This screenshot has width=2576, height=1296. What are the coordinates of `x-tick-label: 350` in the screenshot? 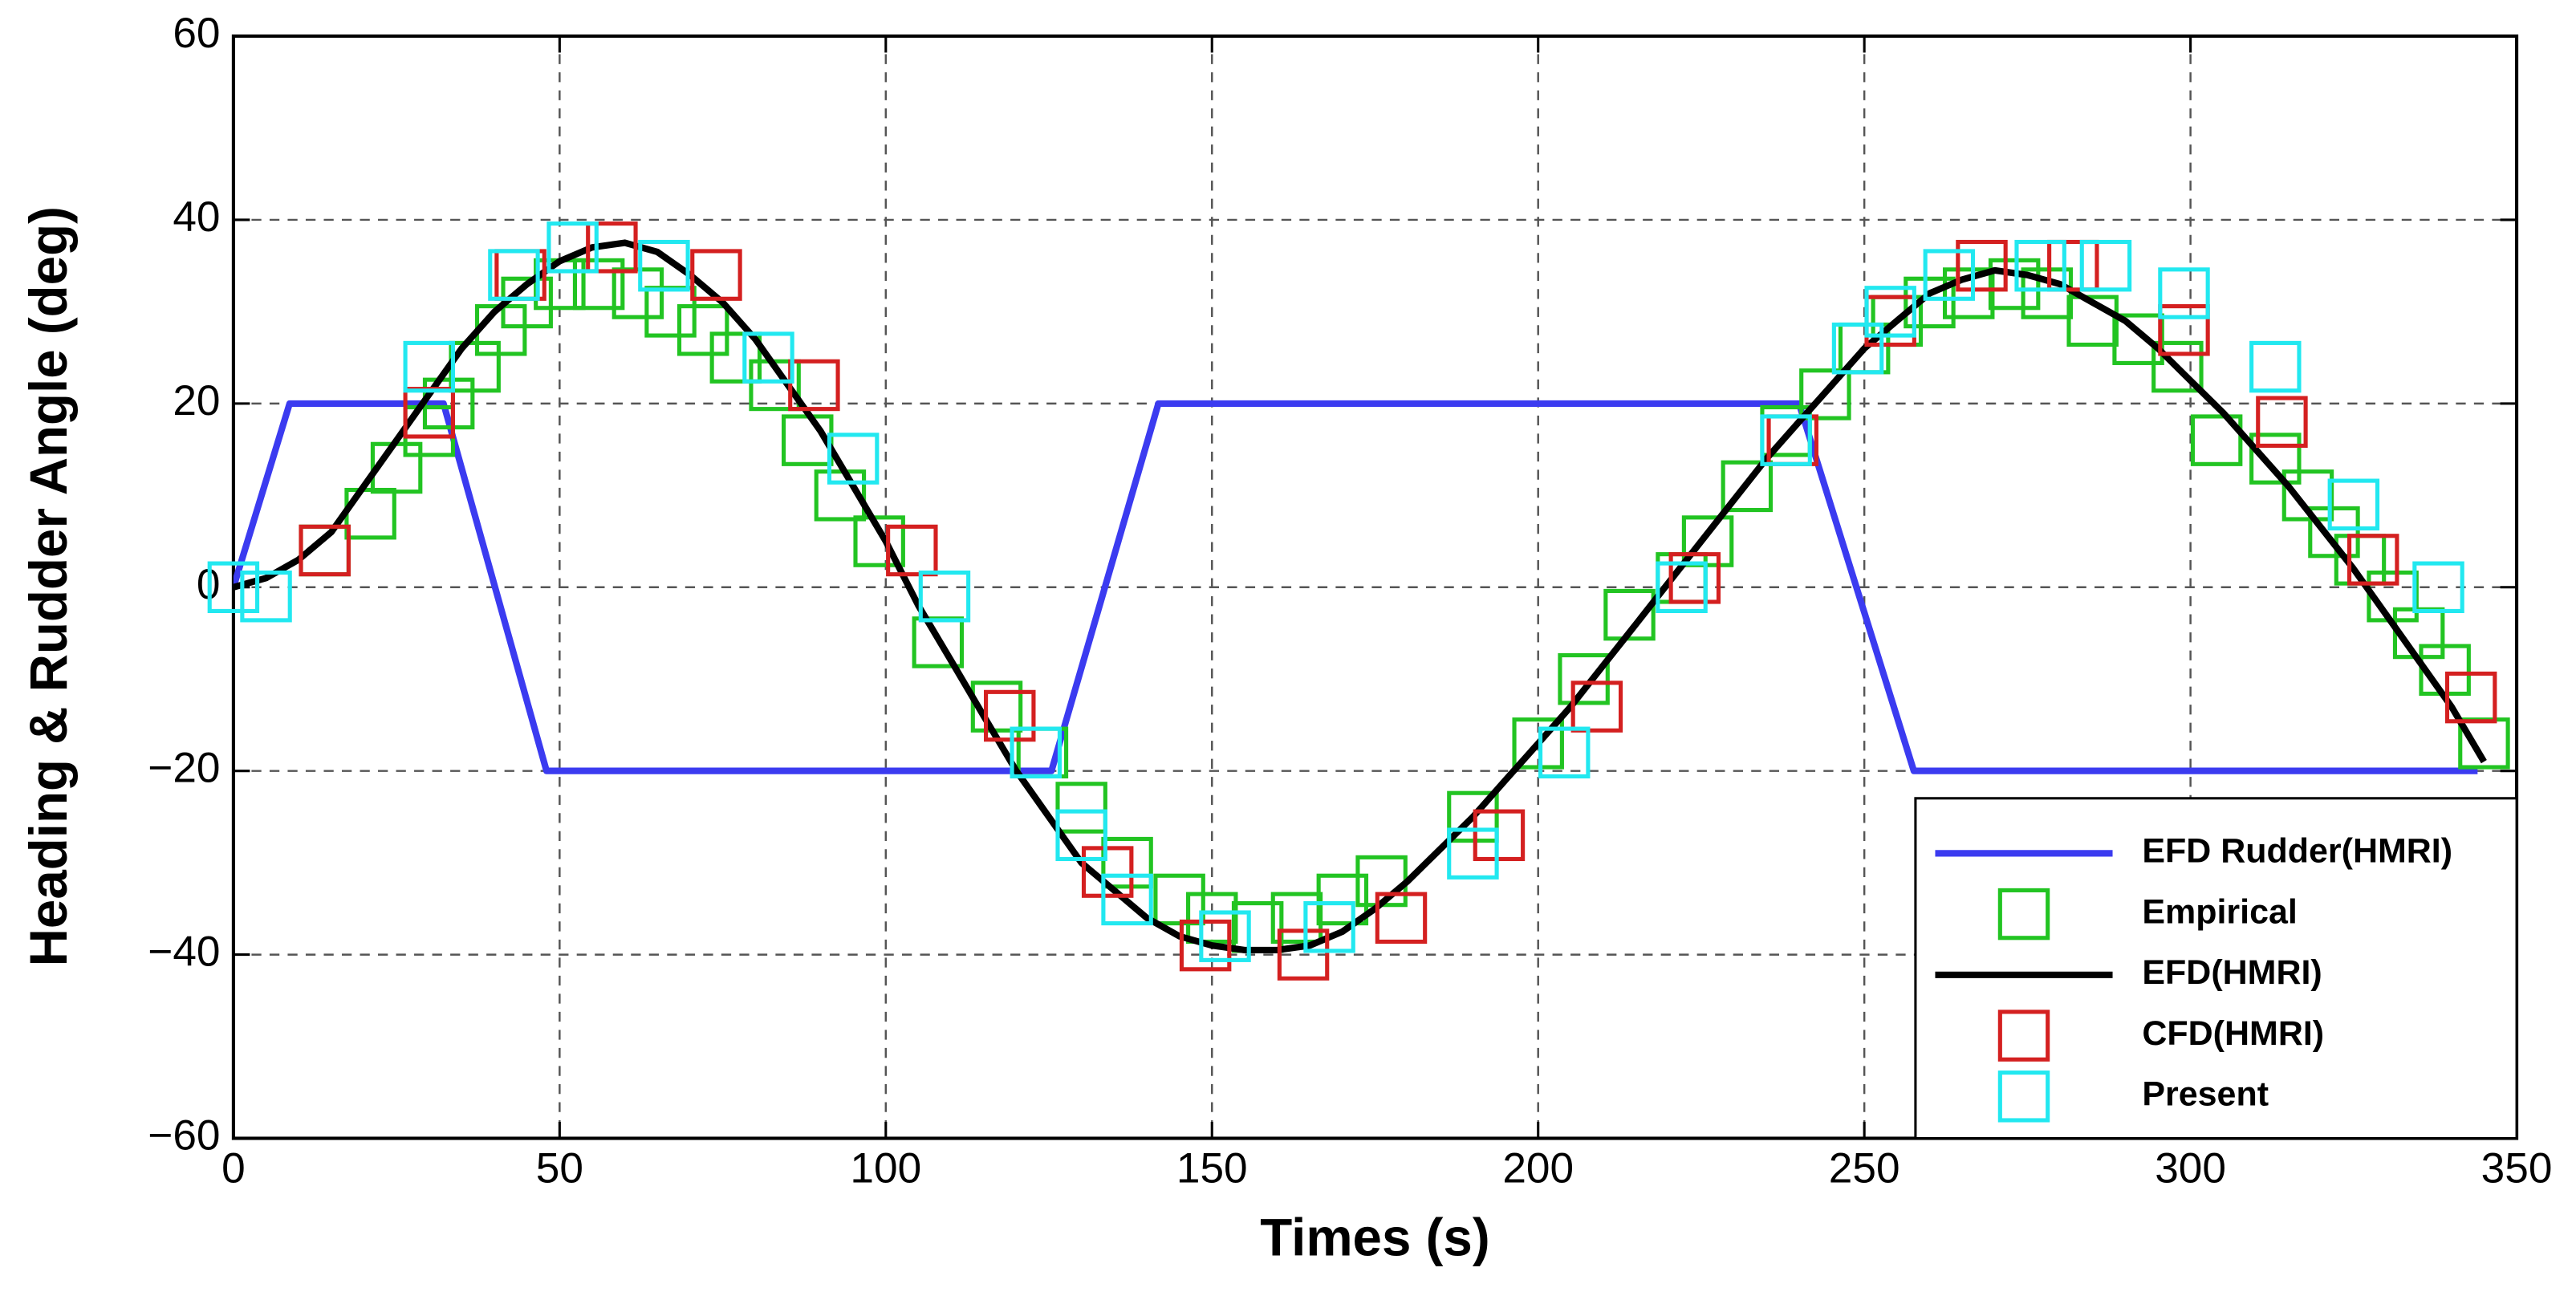 It's located at (2517, 1168).